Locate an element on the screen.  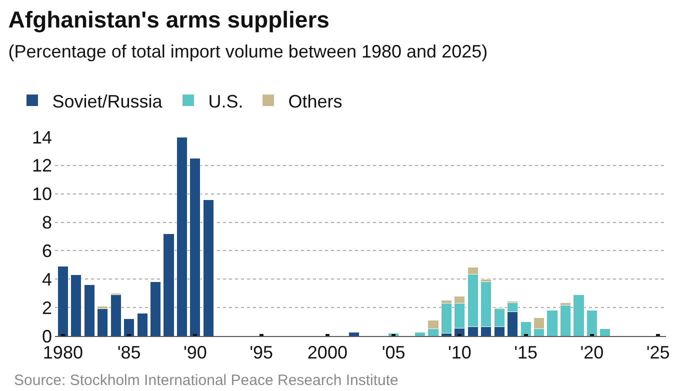
legend-label: U.S. is located at coordinates (226, 101).